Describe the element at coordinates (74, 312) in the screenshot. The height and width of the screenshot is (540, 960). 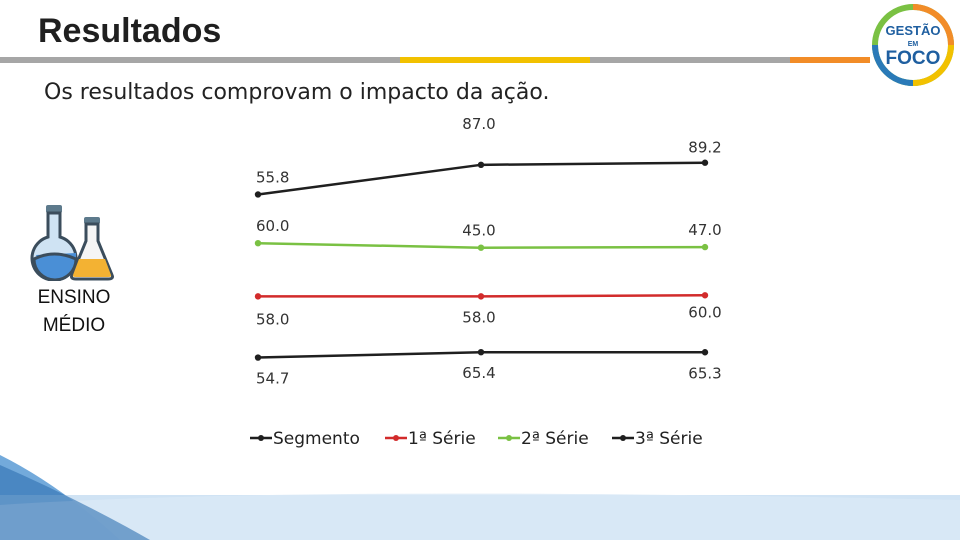
I see `ensino-medio-label: ENSINO MÉDIO` at that location.